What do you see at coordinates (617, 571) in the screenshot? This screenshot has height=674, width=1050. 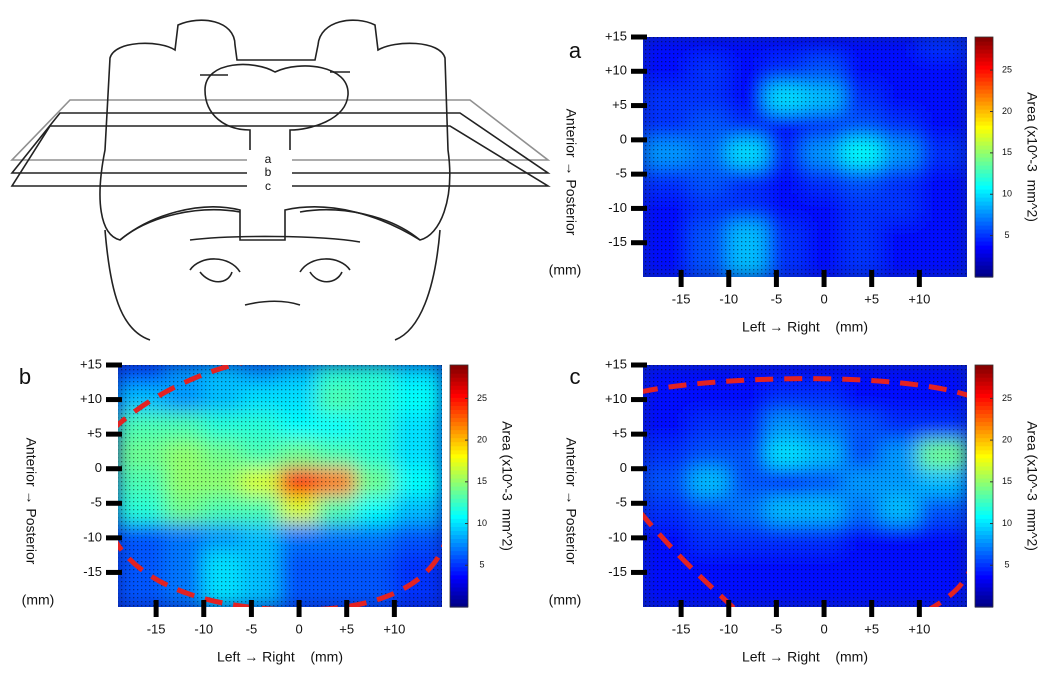 I see `y-tick-label: -15` at bounding box center [617, 571].